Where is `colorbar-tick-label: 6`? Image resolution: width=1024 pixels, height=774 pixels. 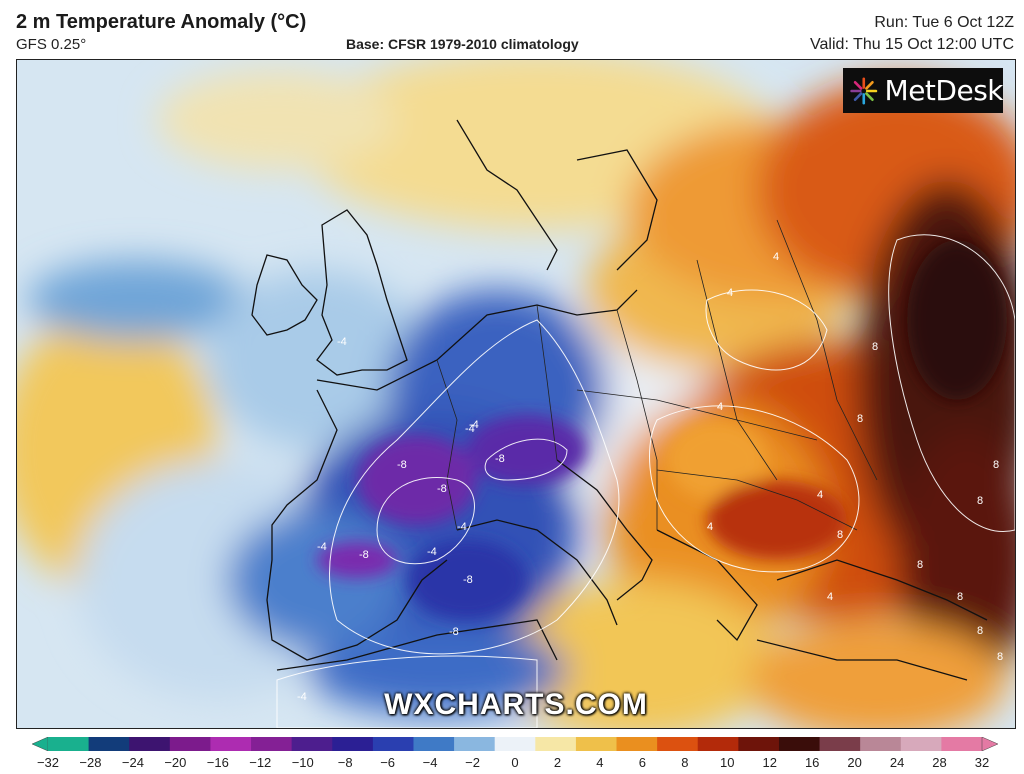 colorbar-tick-label: 6 is located at coordinates (642, 762).